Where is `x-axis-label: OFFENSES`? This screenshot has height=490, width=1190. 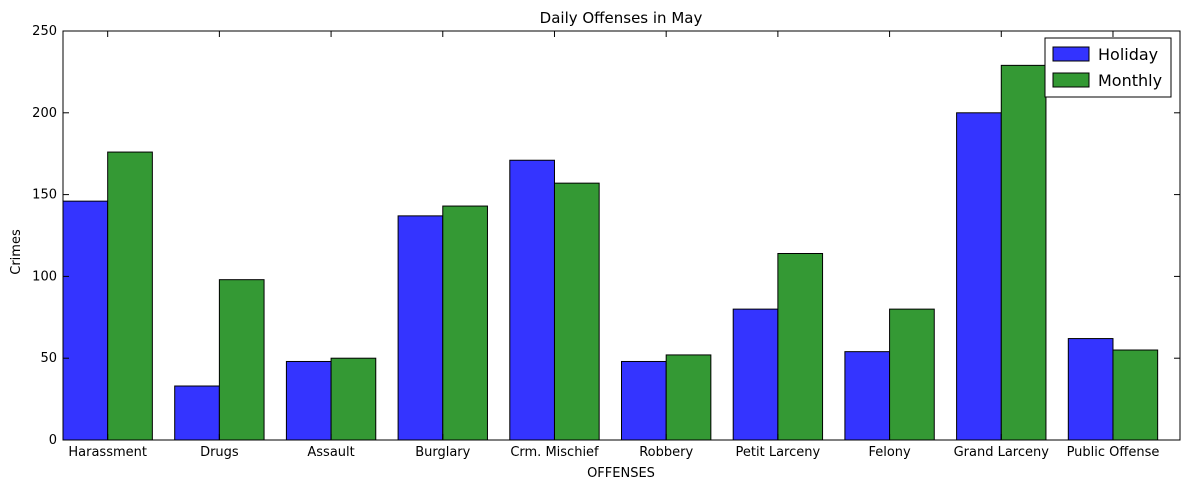 x-axis-label: OFFENSES is located at coordinates (621, 473).